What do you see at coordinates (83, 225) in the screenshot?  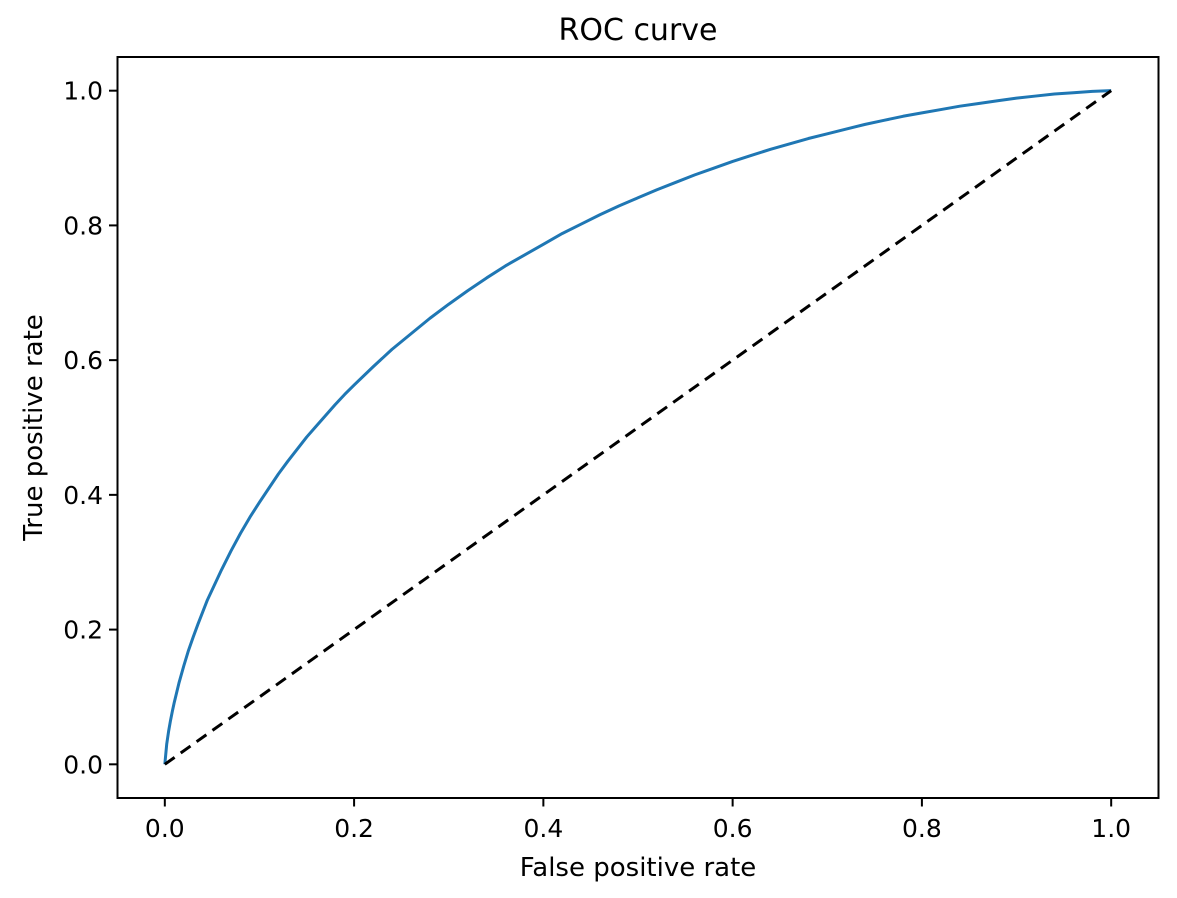 I see `y-tick-label: 0.8` at bounding box center [83, 225].